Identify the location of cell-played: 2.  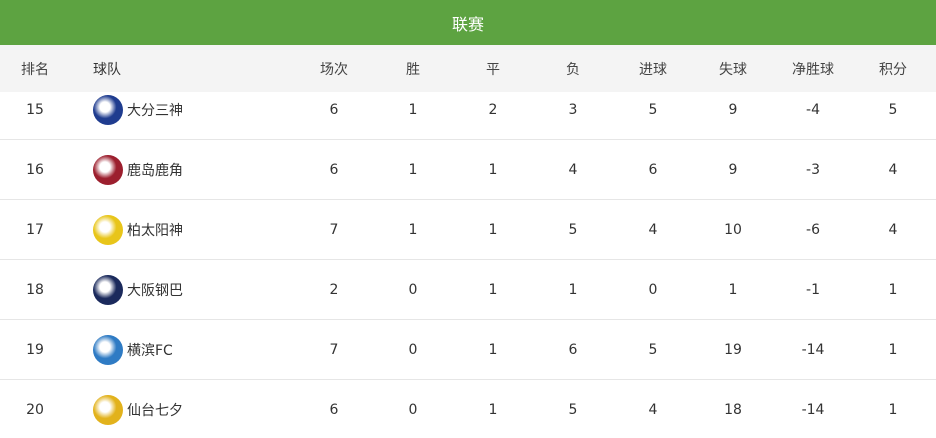
(334, 289).